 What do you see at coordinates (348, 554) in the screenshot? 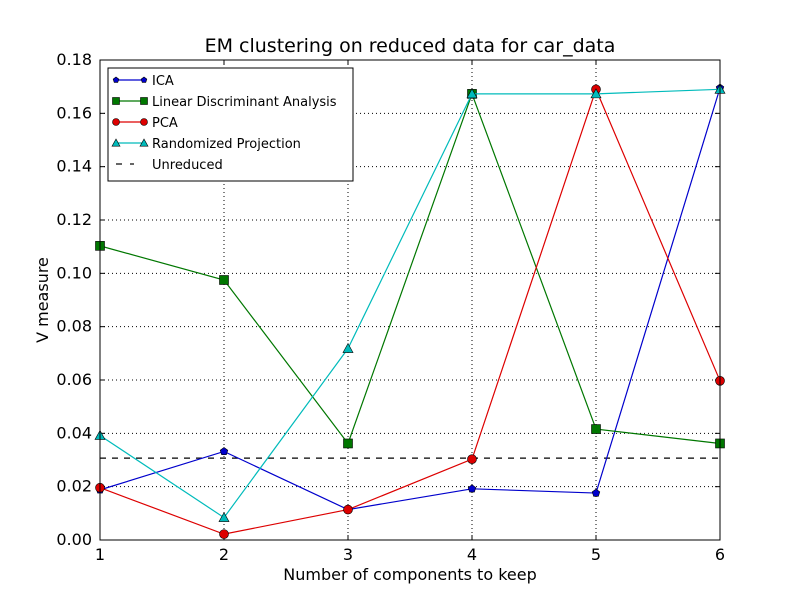
I see `x-tick-label: 3` at bounding box center [348, 554].